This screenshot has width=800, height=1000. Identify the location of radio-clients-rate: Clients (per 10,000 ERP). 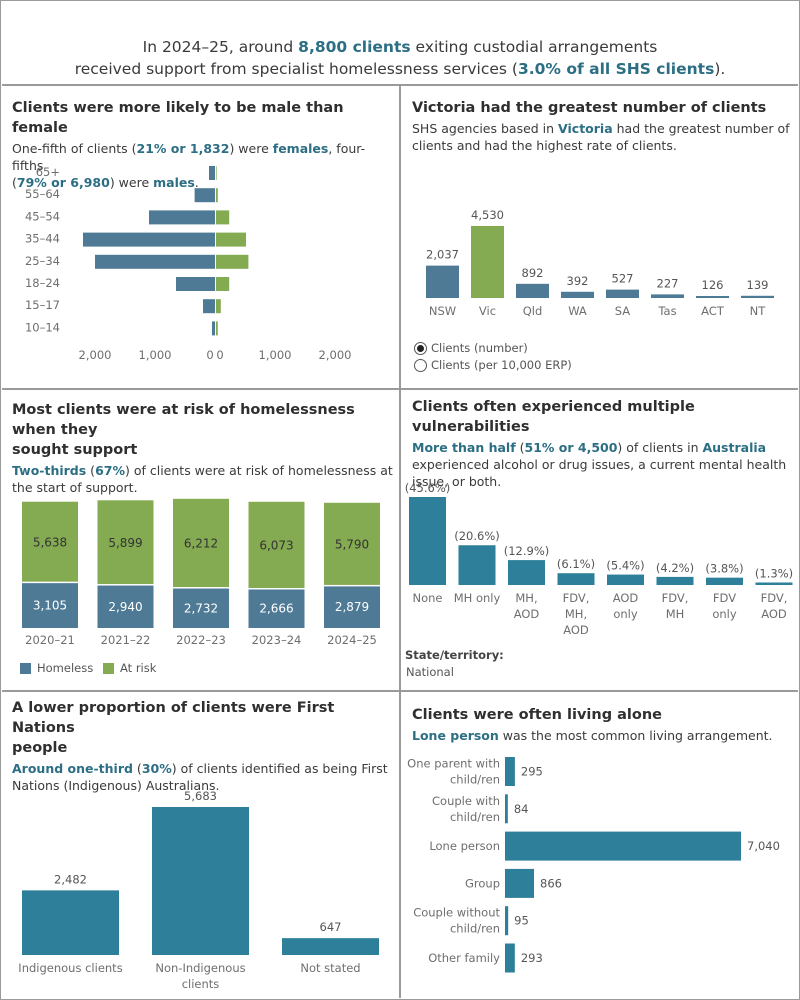
(493, 365).